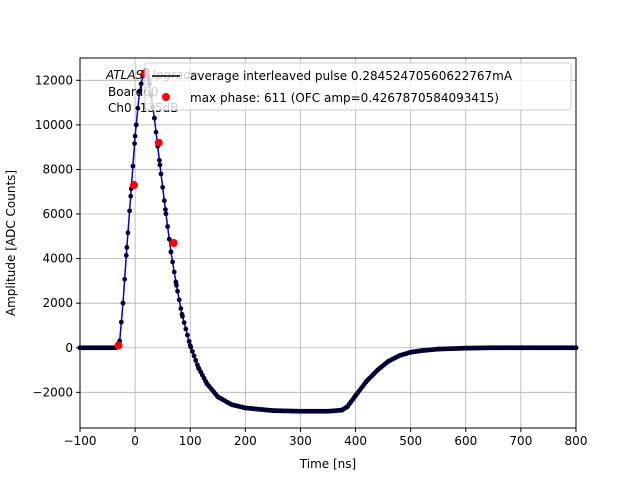  I want to click on legend-box, so click(358, 86).